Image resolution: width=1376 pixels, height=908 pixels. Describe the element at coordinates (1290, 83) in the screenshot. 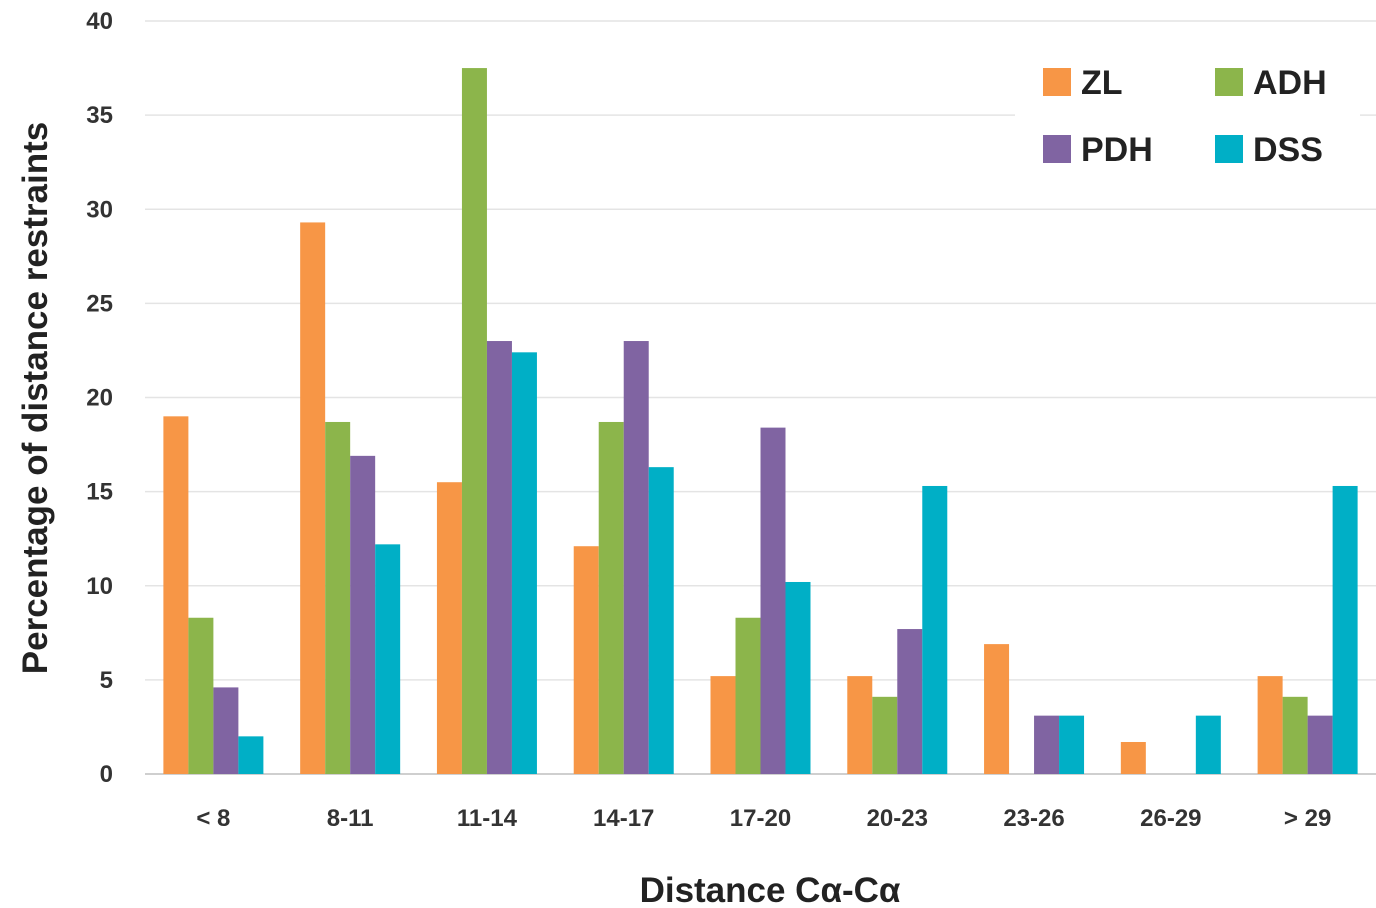

I see `legend-label-adh: ADH` at that location.